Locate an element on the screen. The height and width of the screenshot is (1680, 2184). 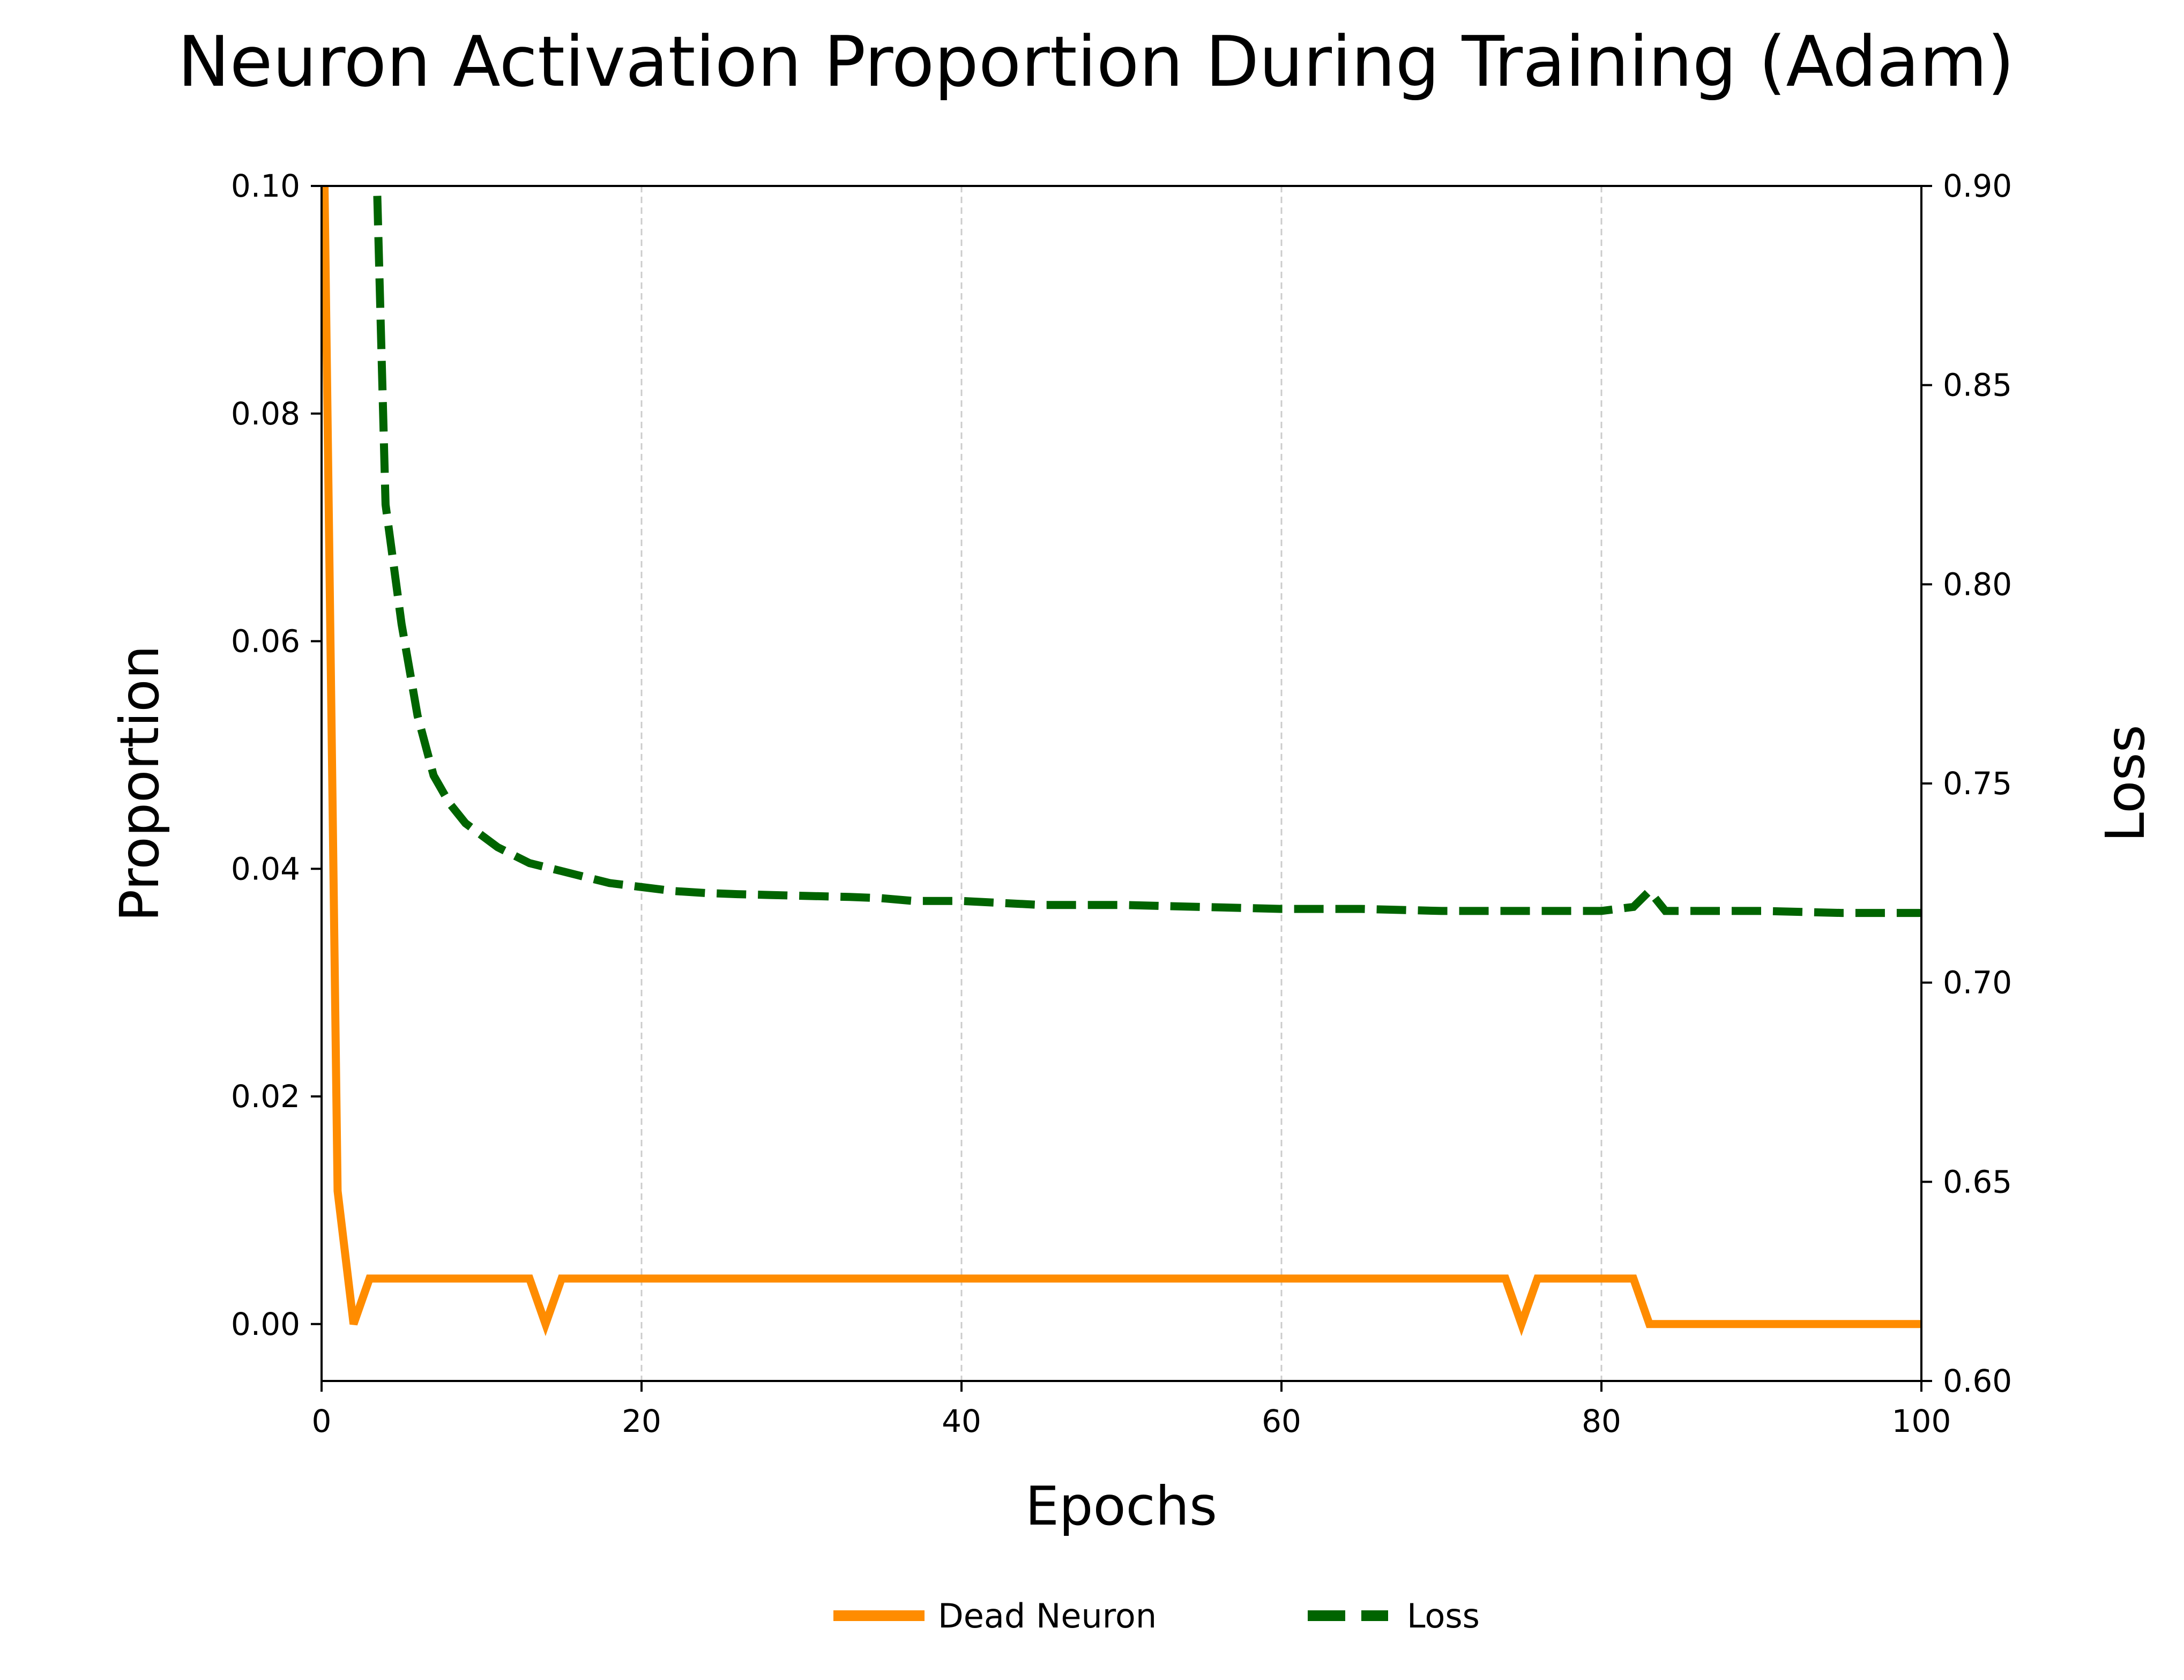
x-tick-label: 40 is located at coordinates (962, 1421).